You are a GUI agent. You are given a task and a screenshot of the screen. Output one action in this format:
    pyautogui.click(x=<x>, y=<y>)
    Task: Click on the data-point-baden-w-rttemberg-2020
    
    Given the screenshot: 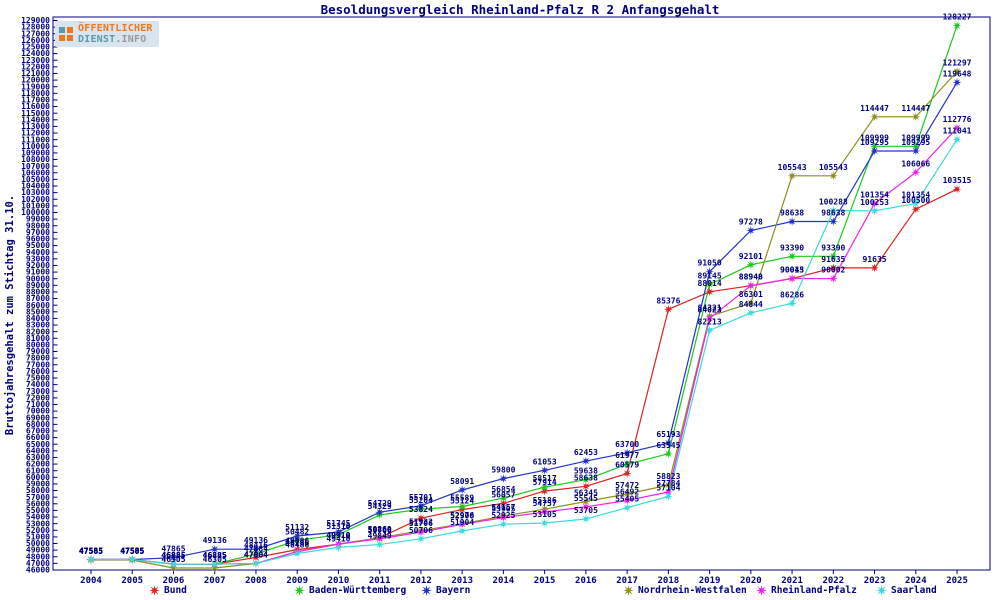 What is the action you would take?
    pyautogui.click(x=751, y=265)
    